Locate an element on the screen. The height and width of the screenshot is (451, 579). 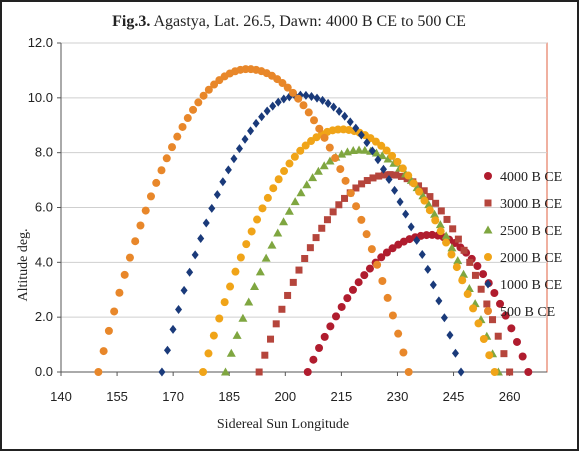
x-axis: 140 155 170 185 200 215 230 245 260 is located at coordinates (298, 387).